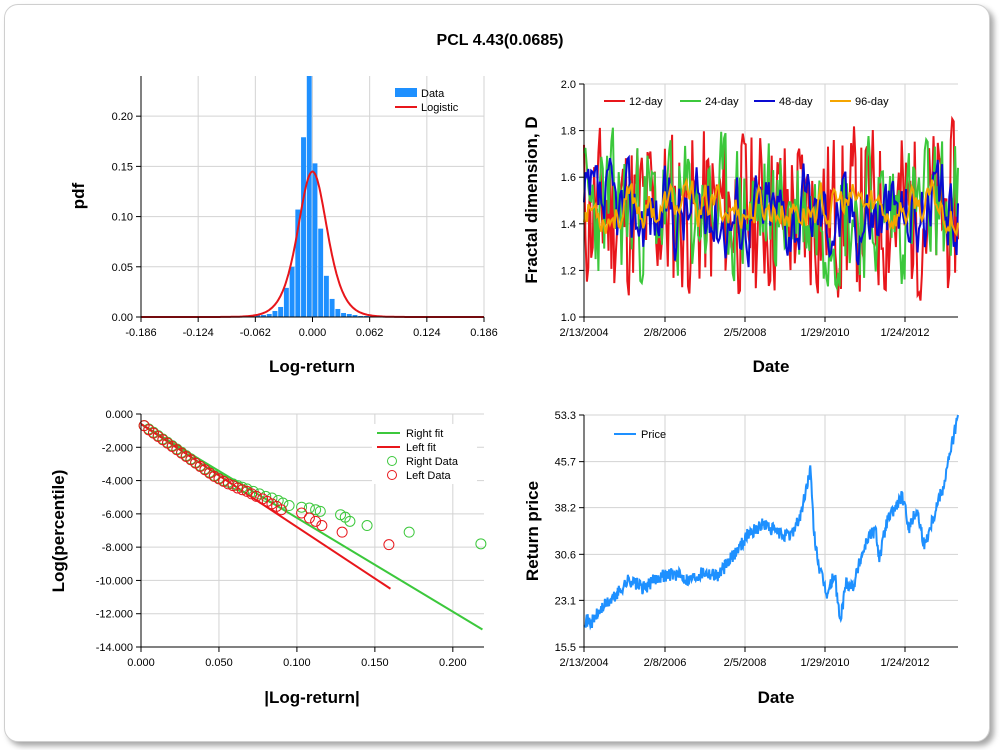 The width and height of the screenshot is (1000, 750). Describe the element at coordinates (771, 522) in the screenshot. I see `price-line` at that location.